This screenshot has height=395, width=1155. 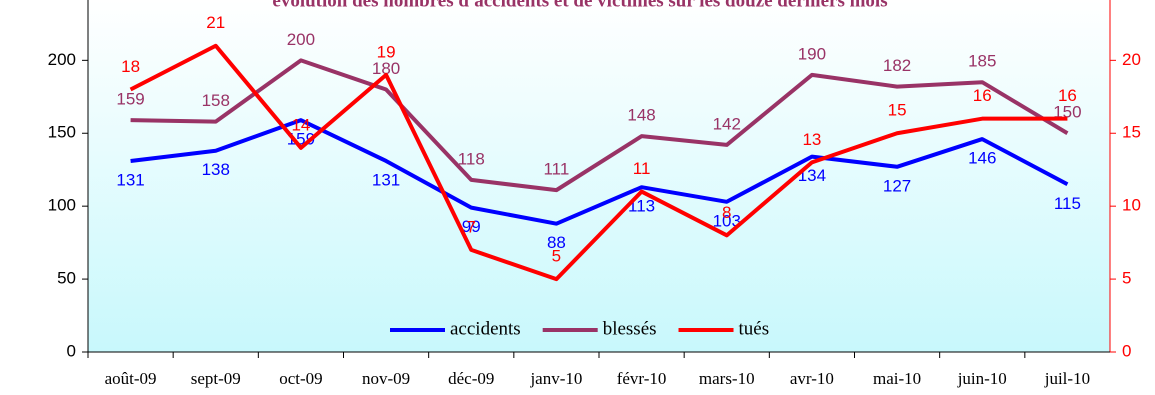 I want to click on data-label: 158, so click(x=216, y=100).